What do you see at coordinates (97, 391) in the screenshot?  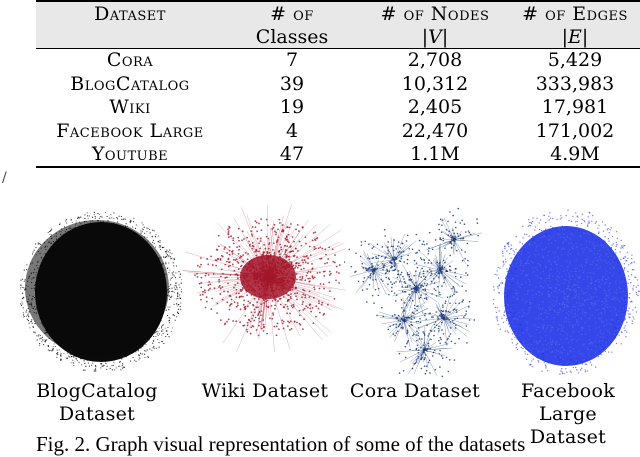 I see `blogcatalog-label-line1: BlogCatalog` at bounding box center [97, 391].